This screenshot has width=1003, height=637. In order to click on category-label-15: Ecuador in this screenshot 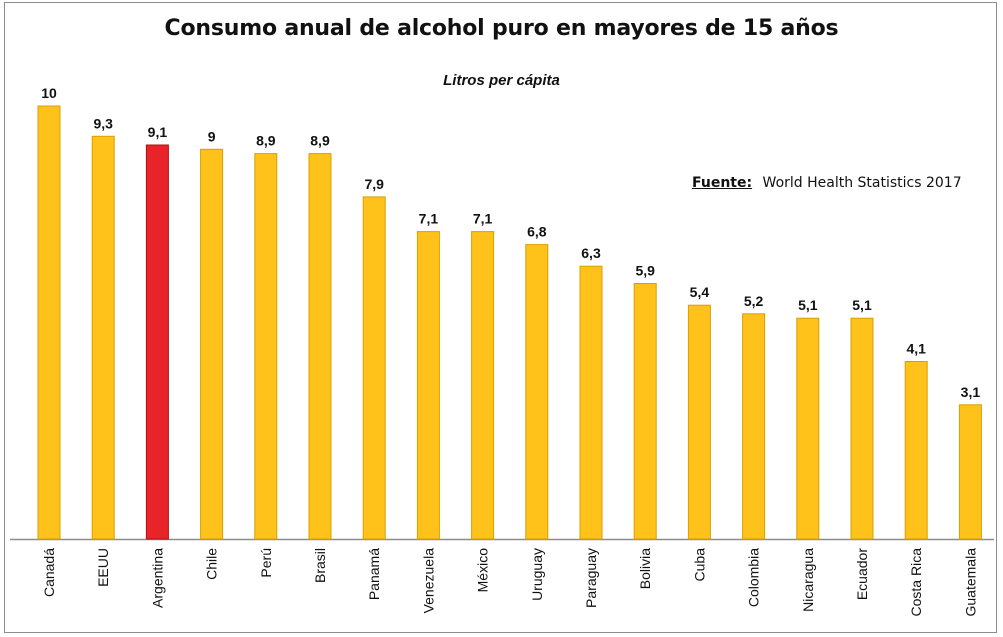, I will do `click(862, 574)`.